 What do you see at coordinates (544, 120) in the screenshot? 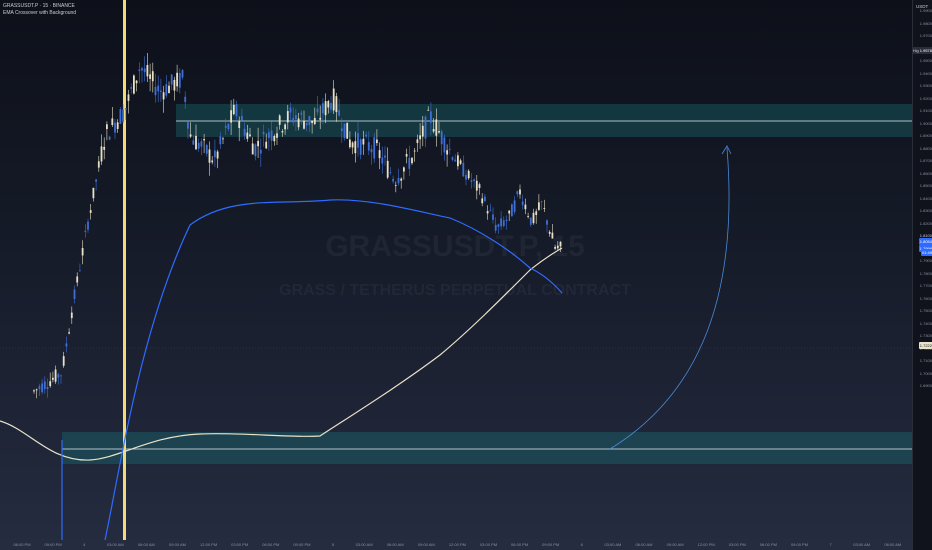
I see `resistance-zone` at bounding box center [544, 120].